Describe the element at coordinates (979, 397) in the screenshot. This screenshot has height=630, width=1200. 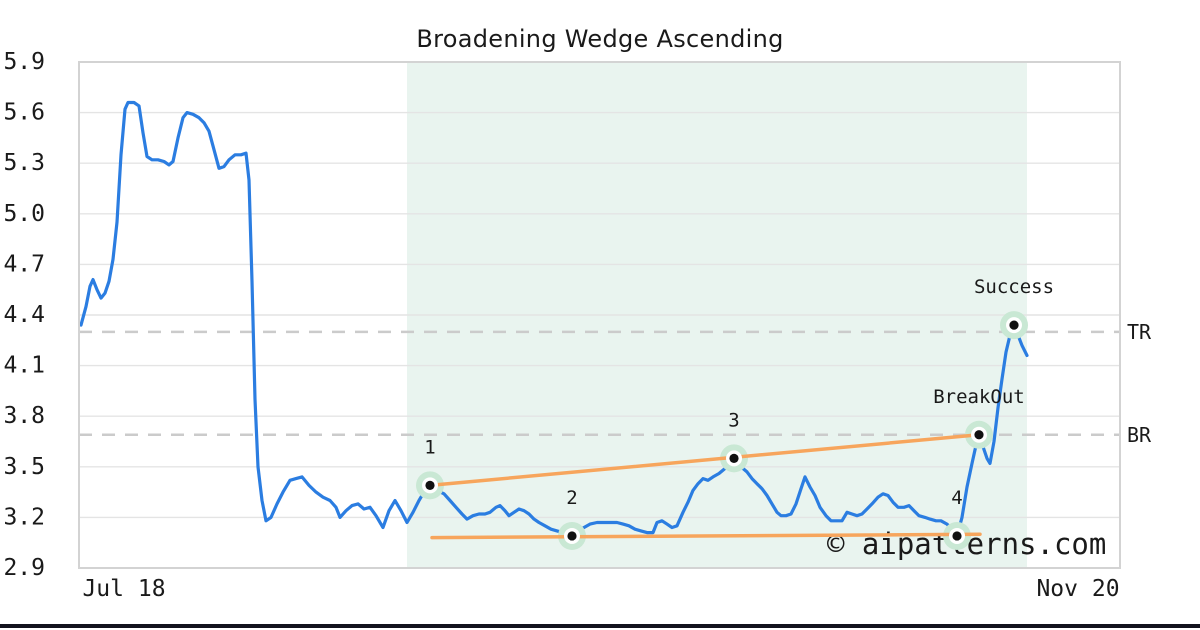
I see `marker-label-BreakOut: BreakOut` at that location.